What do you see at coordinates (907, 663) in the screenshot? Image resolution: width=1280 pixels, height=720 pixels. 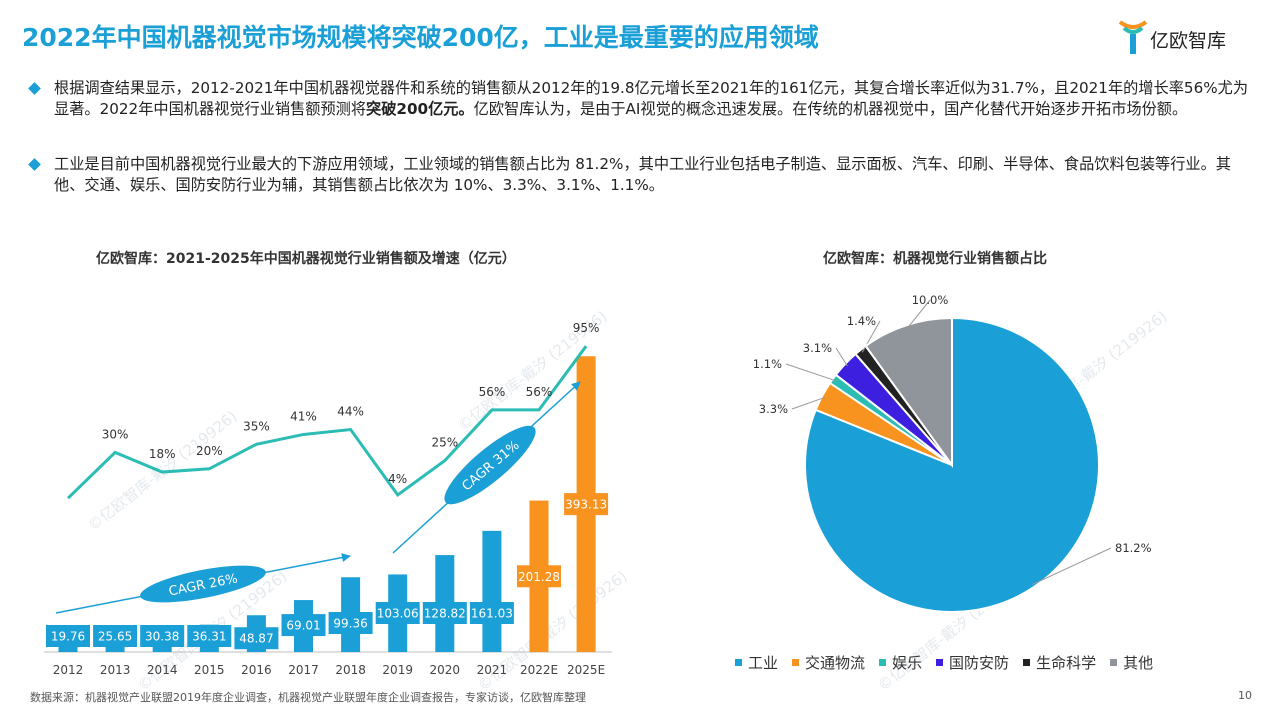 I see `legend-label: 娱乐` at bounding box center [907, 663].